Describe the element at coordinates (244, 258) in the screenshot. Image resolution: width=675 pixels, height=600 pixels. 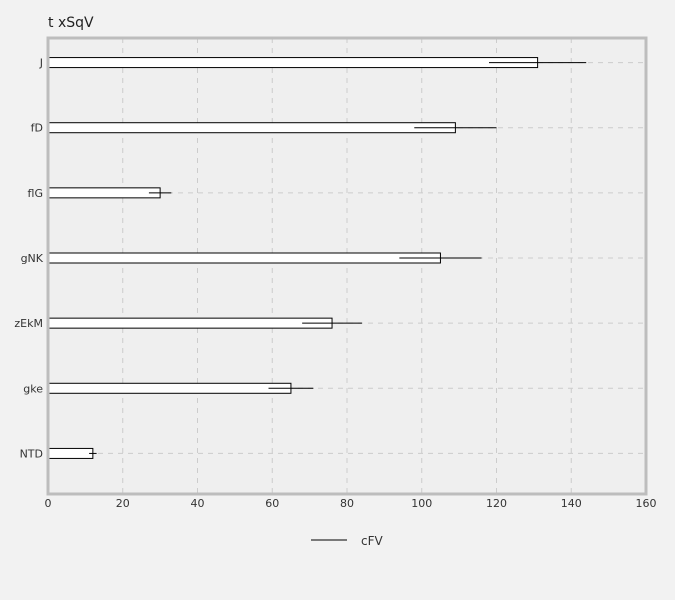
I see `bar-gNK` at that location.